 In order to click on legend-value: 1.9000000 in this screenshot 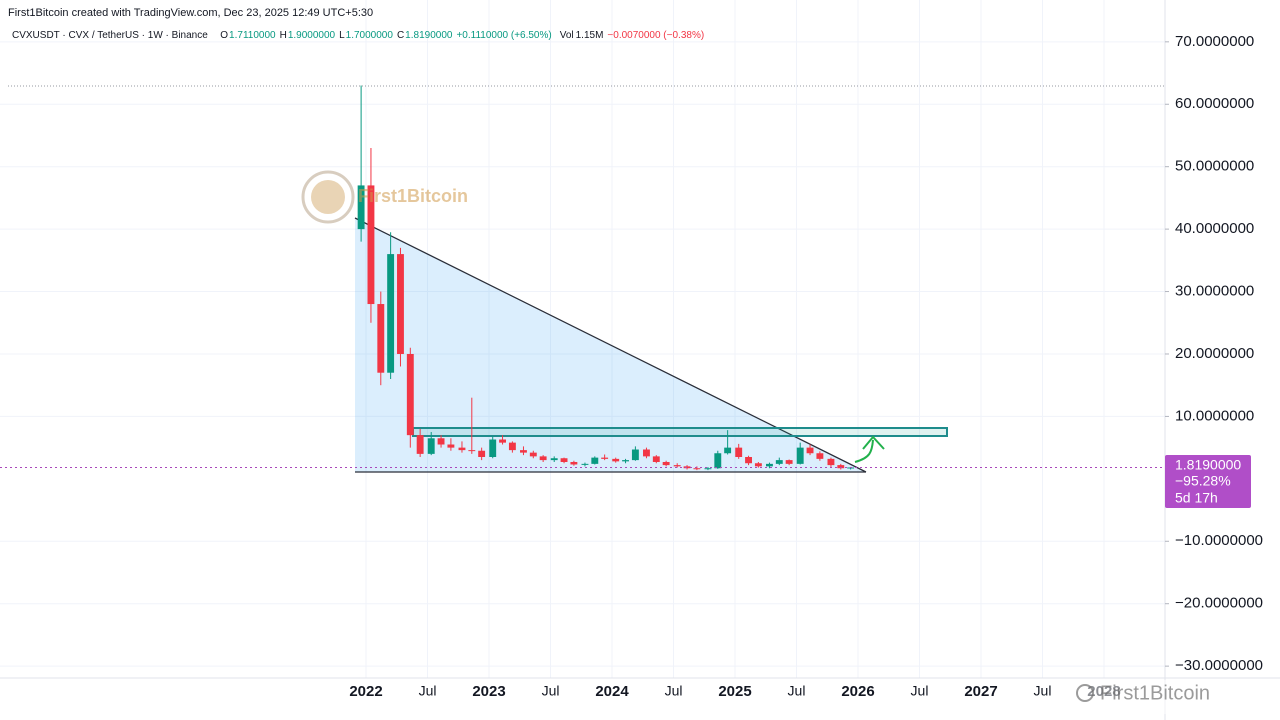, I will do `click(312, 35)`.